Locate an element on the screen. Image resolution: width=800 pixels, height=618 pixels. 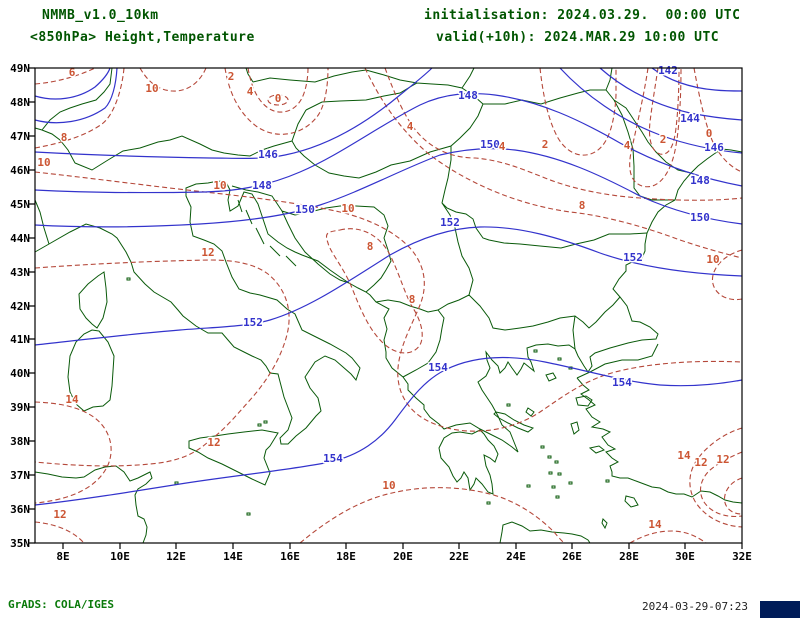
lat-label: 46N is located at coordinates (20, 170).